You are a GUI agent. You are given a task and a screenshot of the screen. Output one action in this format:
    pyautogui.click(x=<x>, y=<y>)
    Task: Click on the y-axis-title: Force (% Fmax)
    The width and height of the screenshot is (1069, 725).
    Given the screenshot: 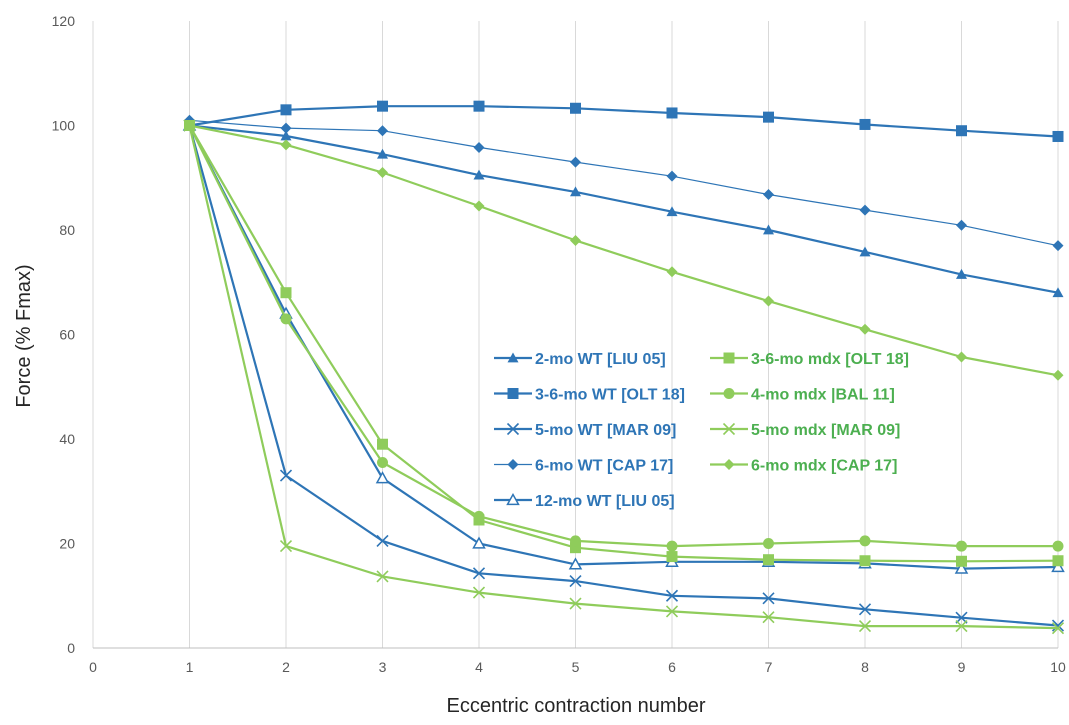 What is the action you would take?
    pyautogui.click(x=24, y=335)
    